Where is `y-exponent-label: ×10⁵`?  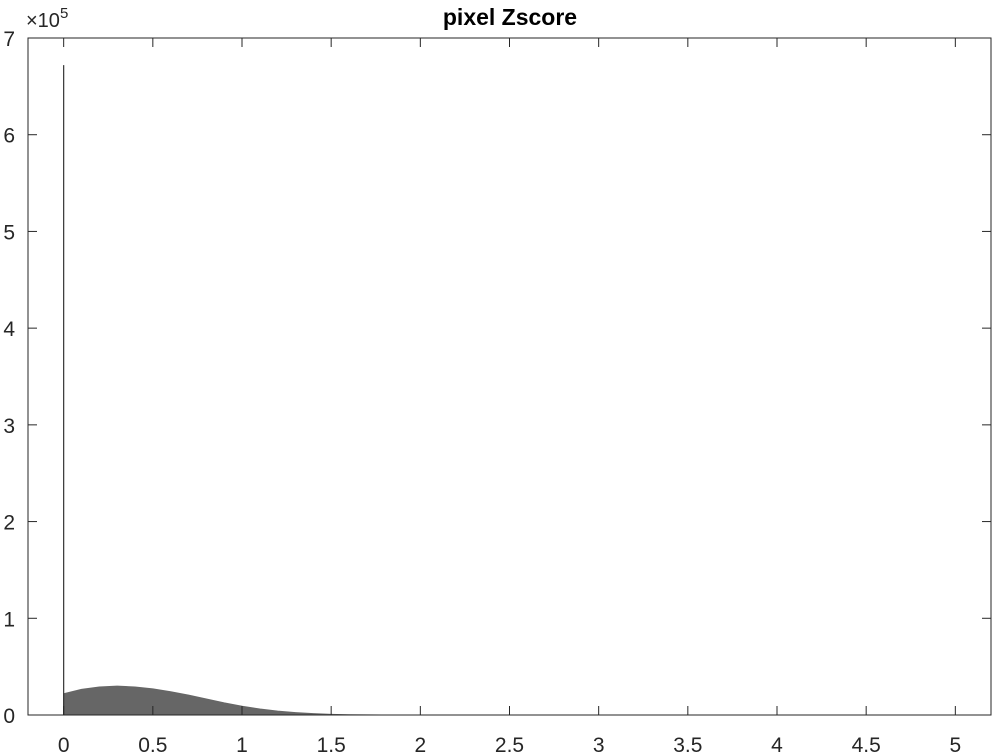 y-exponent-label: ×10⁵ is located at coordinates (47, 18).